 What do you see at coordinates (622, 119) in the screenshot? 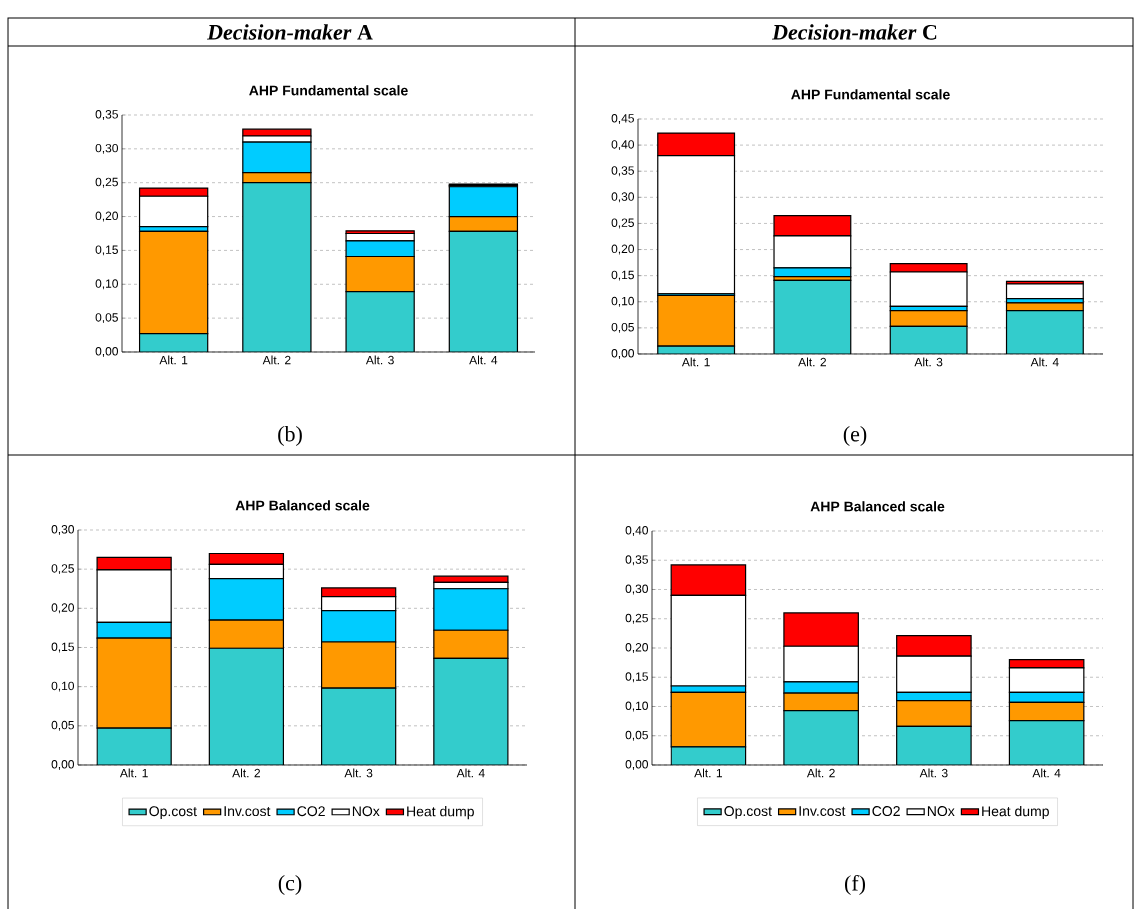
I see `y-tick-label: 0,45` at bounding box center [622, 119].